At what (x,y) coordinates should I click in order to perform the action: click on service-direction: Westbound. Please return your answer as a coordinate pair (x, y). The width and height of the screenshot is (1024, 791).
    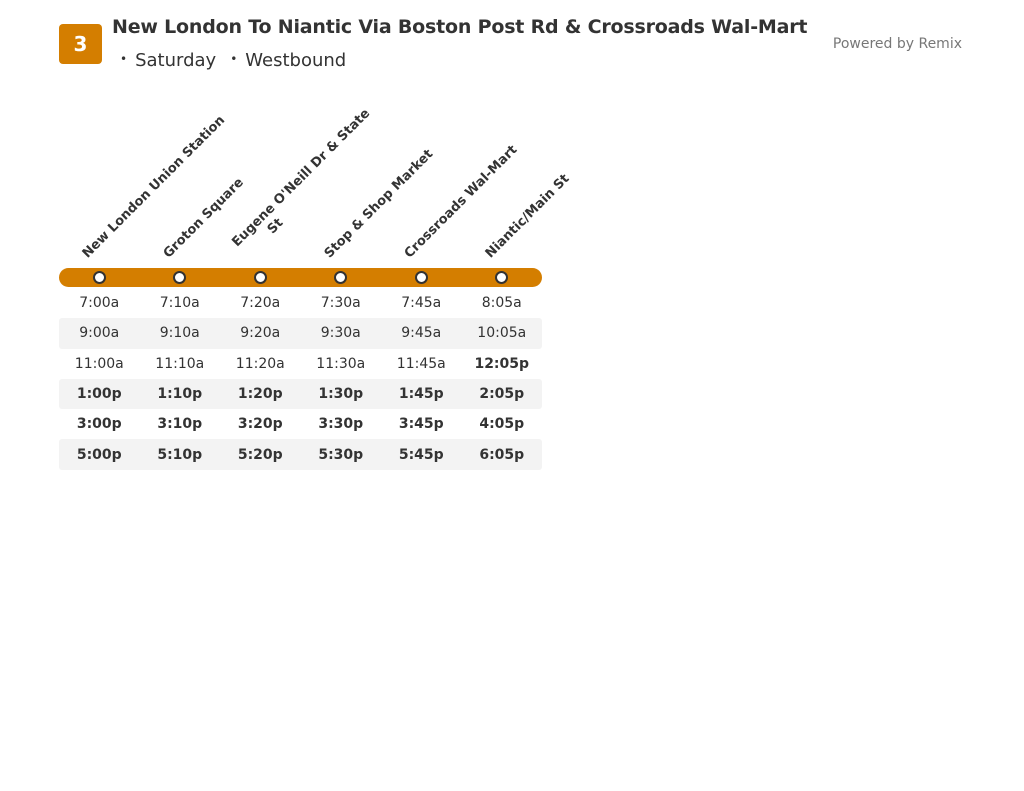
    Looking at the image, I should click on (296, 60).